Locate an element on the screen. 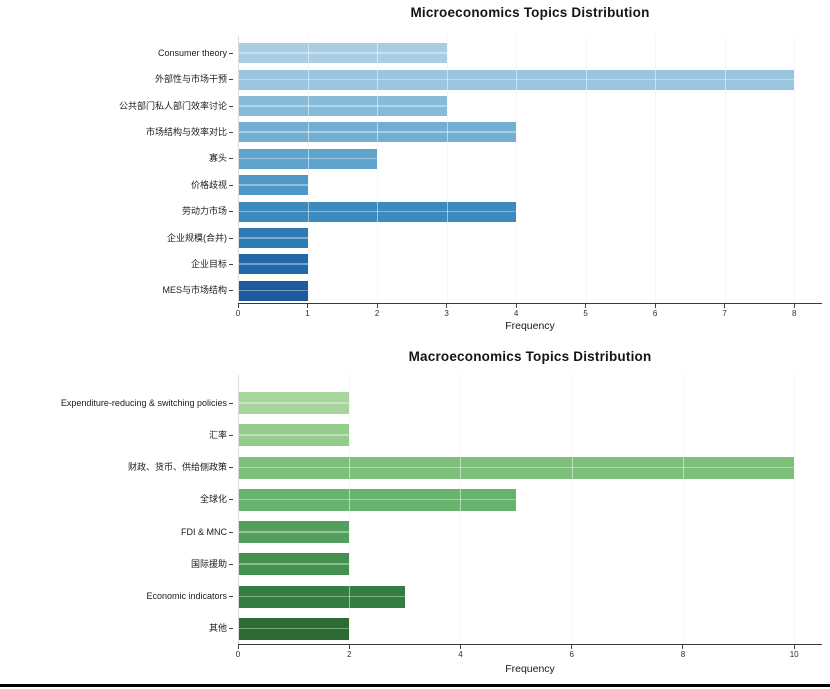  bar-row: MES与市场结构 is located at coordinates (411, 291).